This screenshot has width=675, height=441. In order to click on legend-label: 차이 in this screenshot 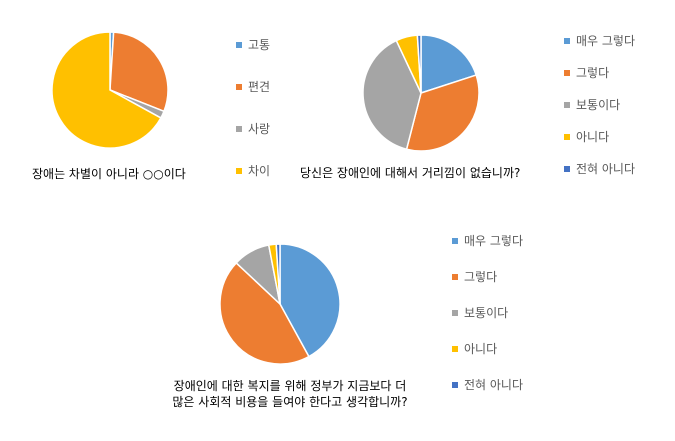, I will do `click(259, 171)`.